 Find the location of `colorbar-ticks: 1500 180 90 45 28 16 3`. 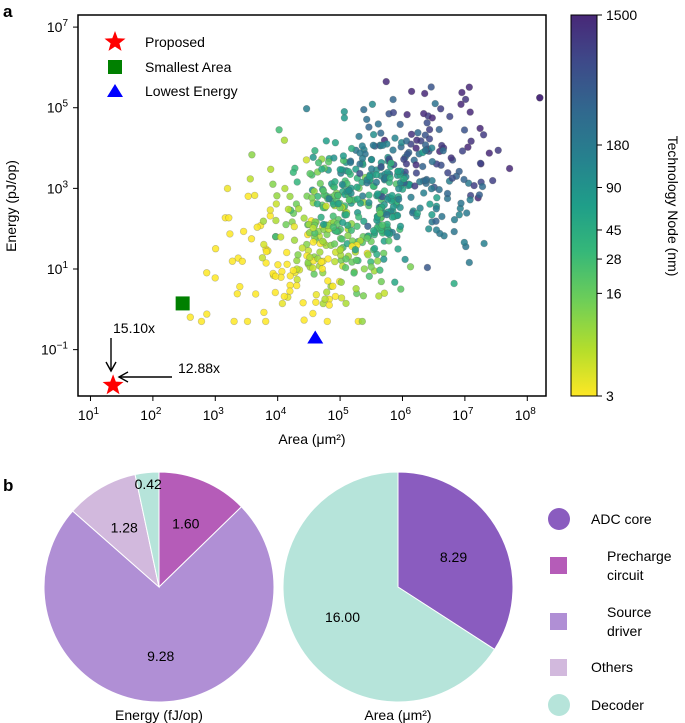

colorbar-ticks: 1500 180 90 45 28 16 3 is located at coordinates (617, 205).